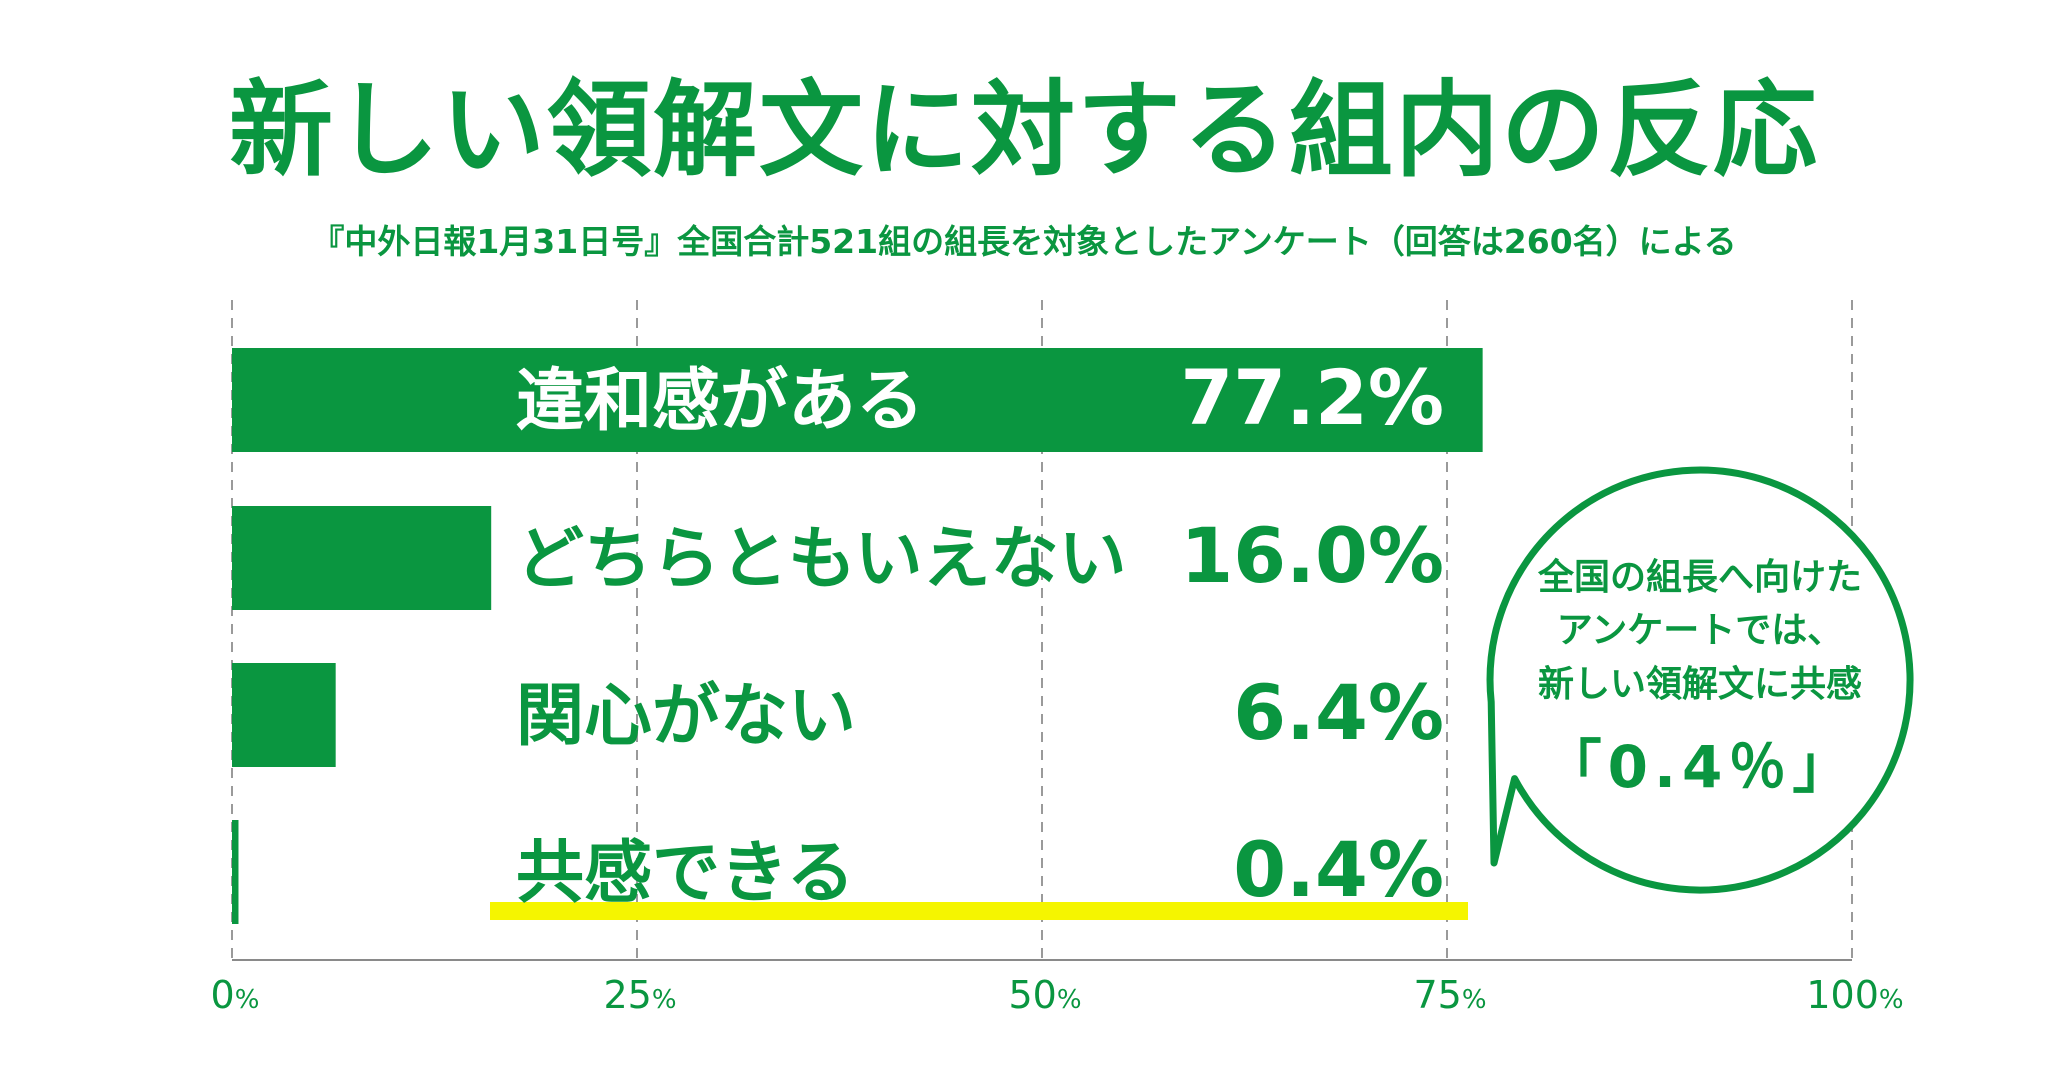 This screenshot has width=2048, height=1072. Describe the element at coordinates (235, 995) in the screenshot. I see `x-tick-label-0: 0%` at that location.